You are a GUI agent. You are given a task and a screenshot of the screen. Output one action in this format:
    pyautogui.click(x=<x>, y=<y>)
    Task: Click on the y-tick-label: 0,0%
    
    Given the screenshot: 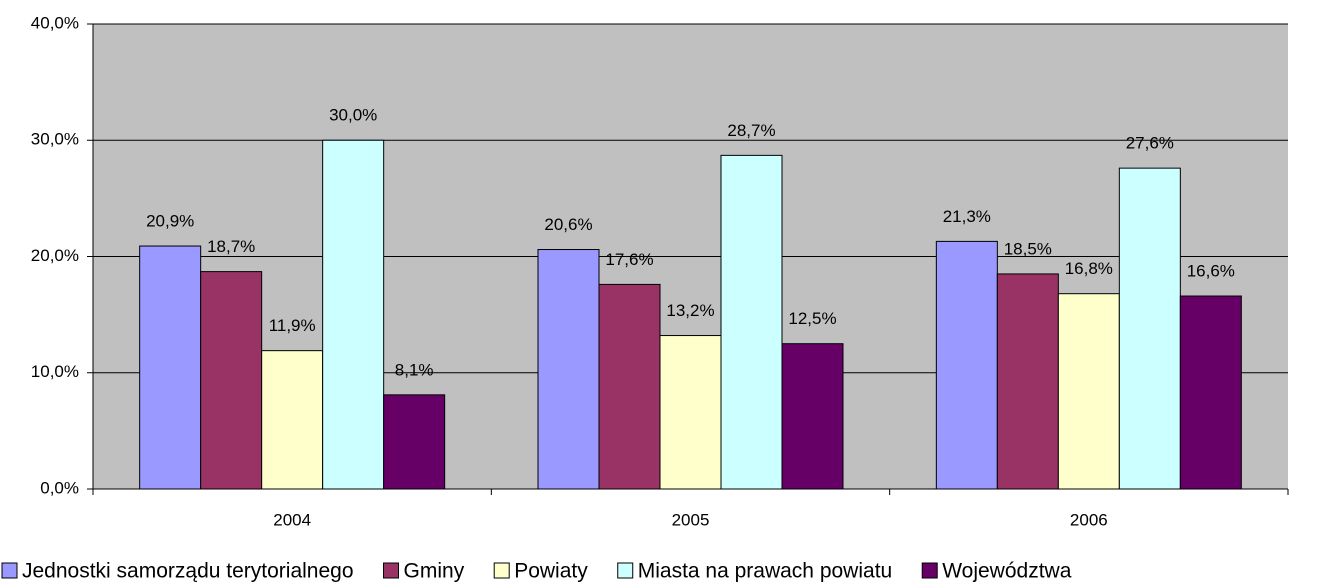 What is the action you would take?
    pyautogui.click(x=59, y=487)
    